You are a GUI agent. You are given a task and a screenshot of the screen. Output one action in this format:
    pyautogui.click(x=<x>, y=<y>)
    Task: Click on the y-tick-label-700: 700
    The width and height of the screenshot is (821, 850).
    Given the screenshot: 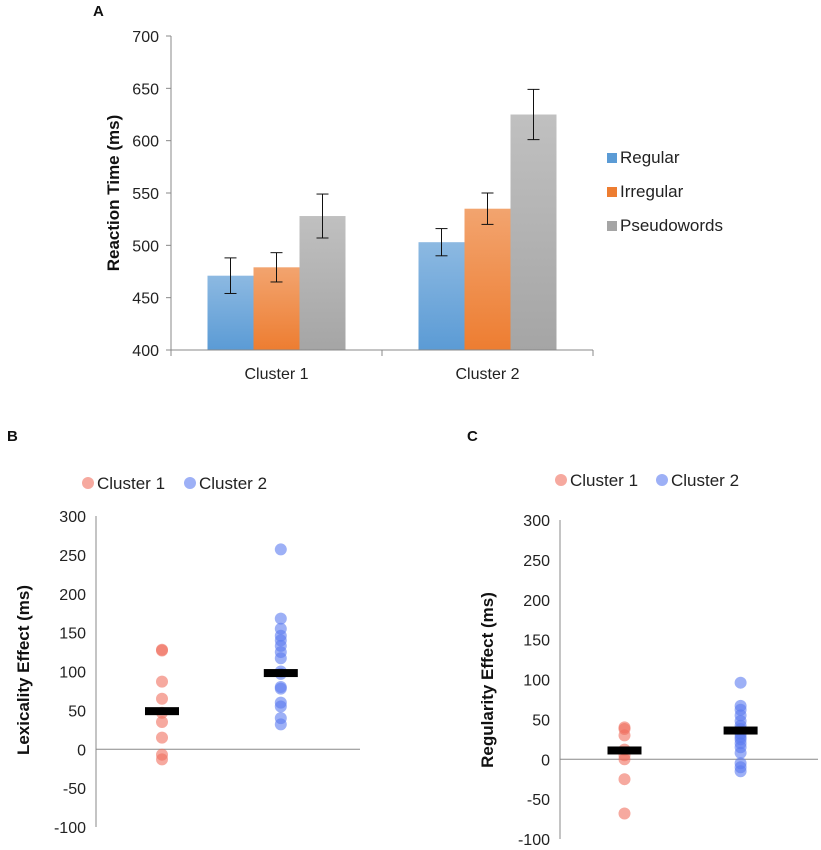 What is the action you would take?
    pyautogui.click(x=145, y=37)
    